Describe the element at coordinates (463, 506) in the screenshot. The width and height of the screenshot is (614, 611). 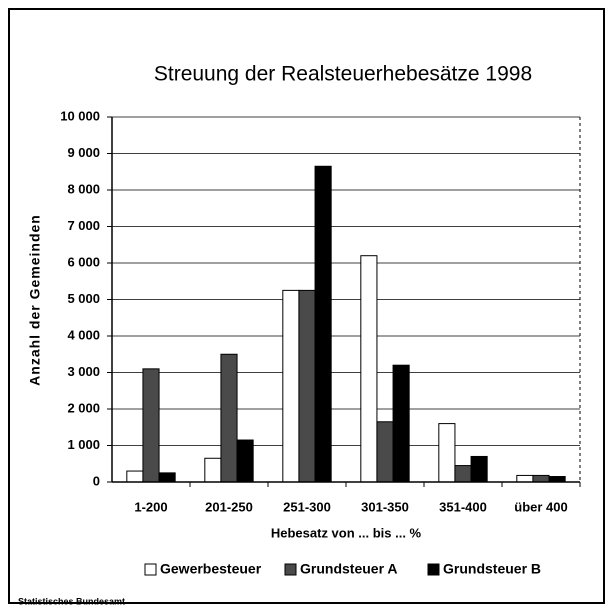
I see `x-tick-label: 351-400` at that location.